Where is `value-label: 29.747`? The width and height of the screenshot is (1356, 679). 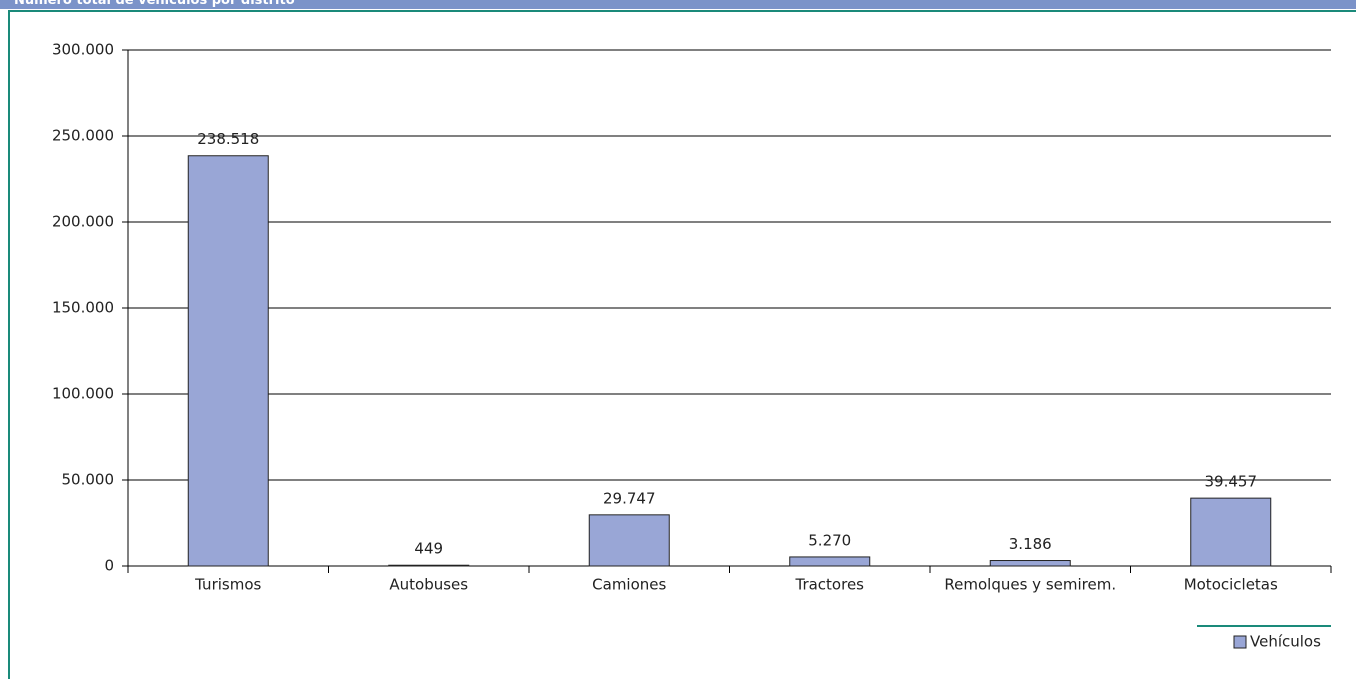 value-label: 29.747 is located at coordinates (629, 498).